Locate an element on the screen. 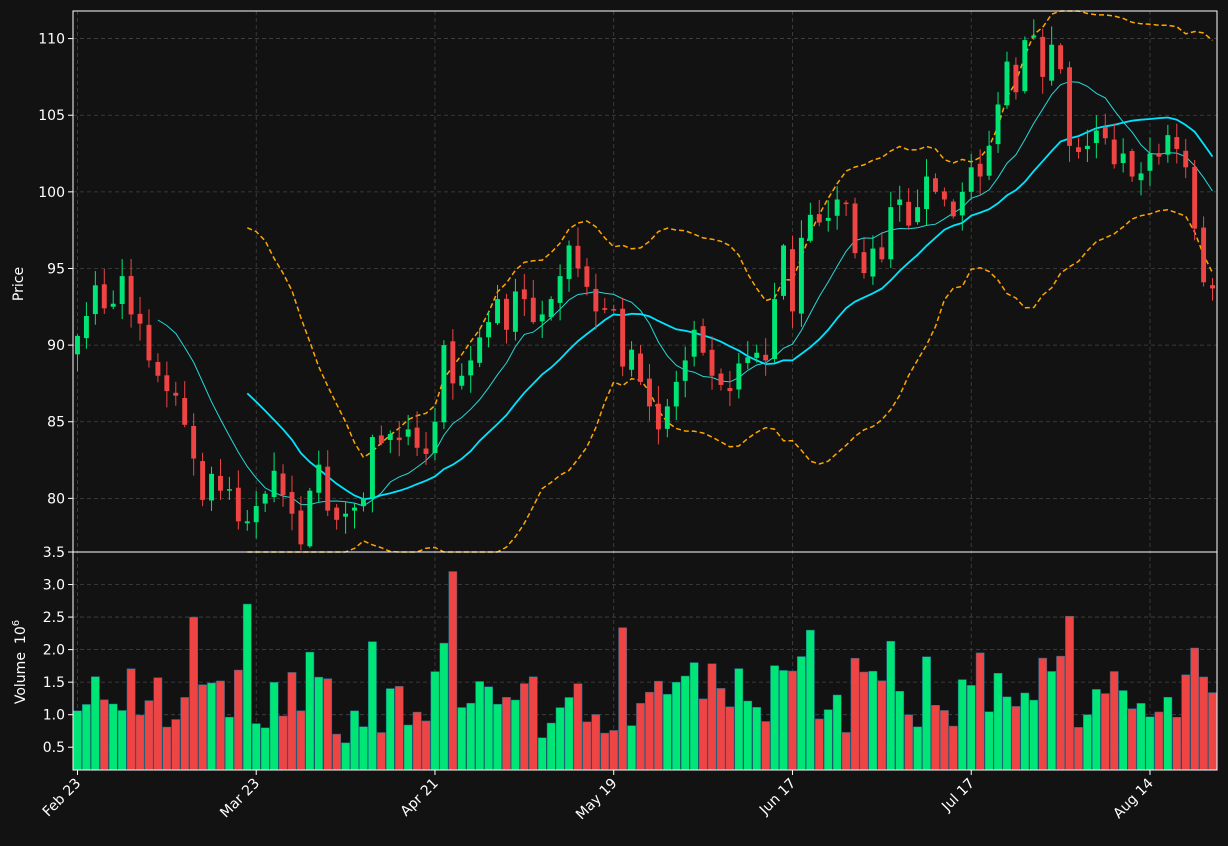 The width and height of the screenshot is (1228, 846). volume-axis-label: Volume 106 is located at coordinates (20, 662).